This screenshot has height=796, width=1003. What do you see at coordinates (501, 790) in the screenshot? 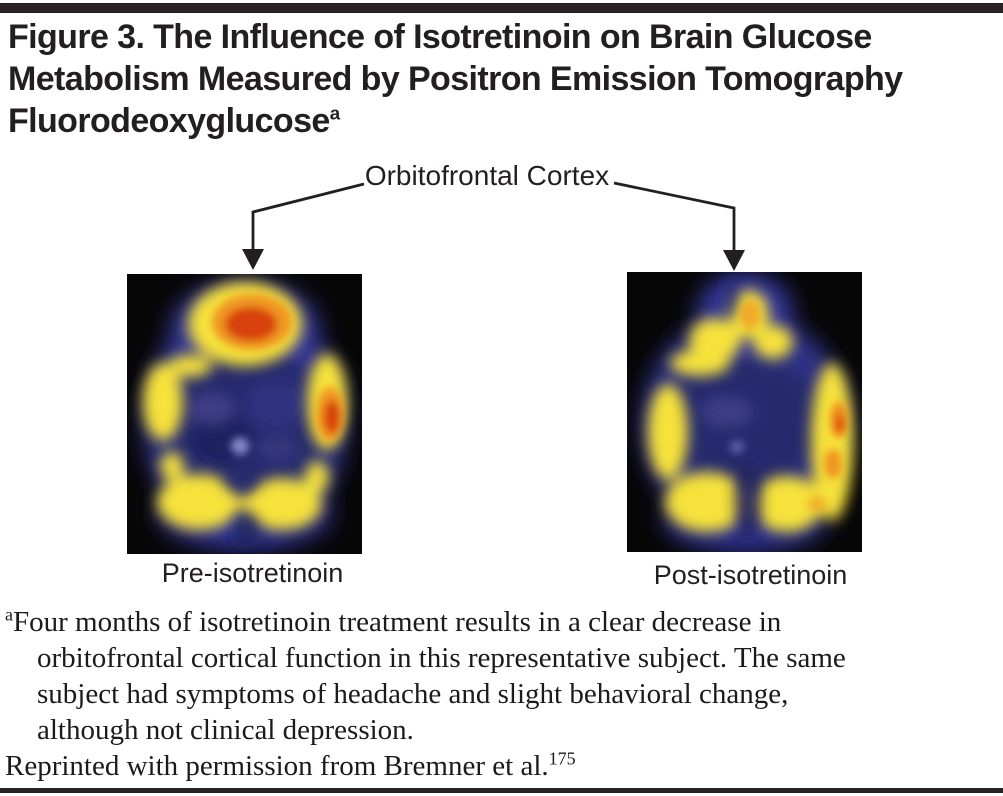
I see `bottom-rule-divider` at bounding box center [501, 790].